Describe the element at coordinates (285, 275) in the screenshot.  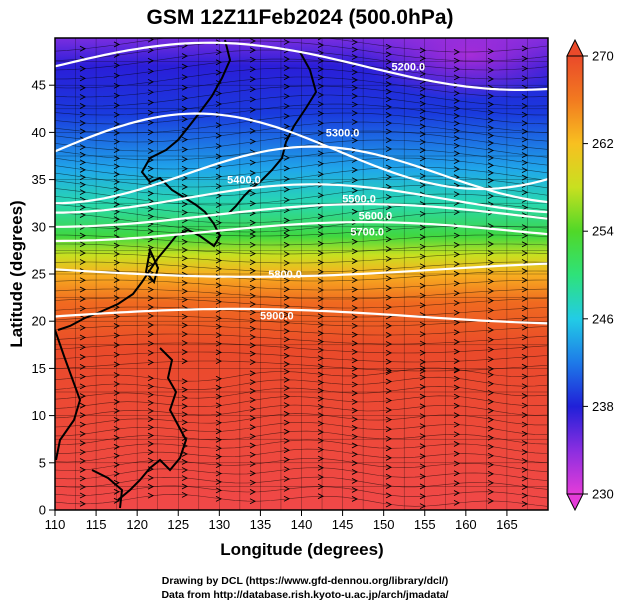
I see `contour-label: 5800.0` at that location.